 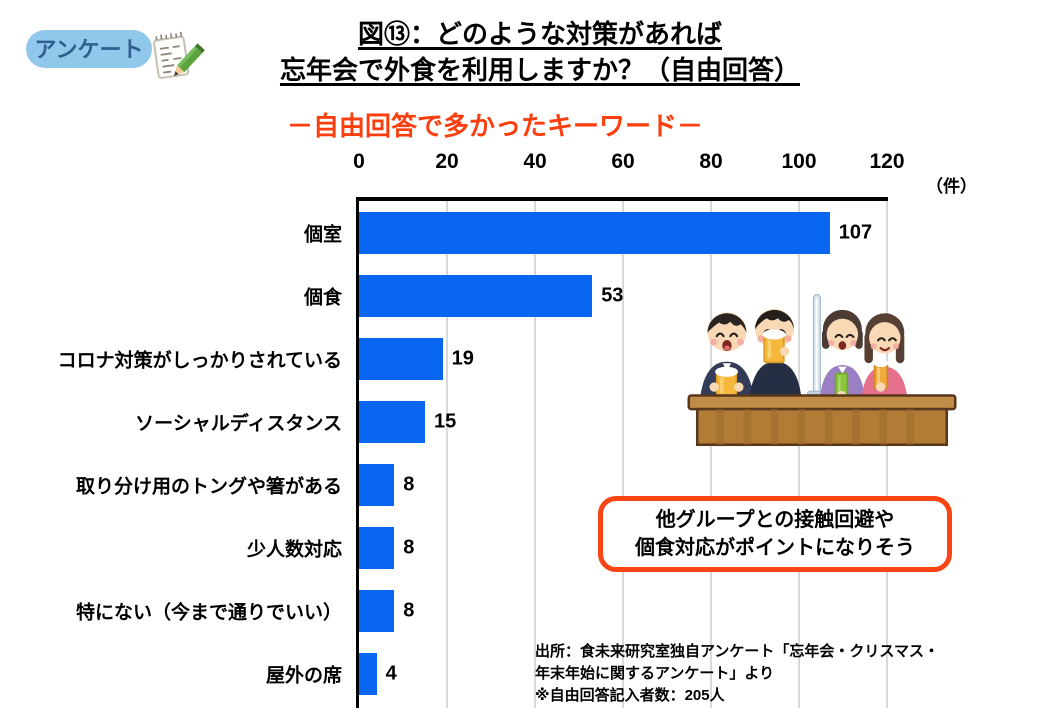 What do you see at coordinates (238, 424) in the screenshot?
I see `category-label: ソーシャルディスタンス` at bounding box center [238, 424].